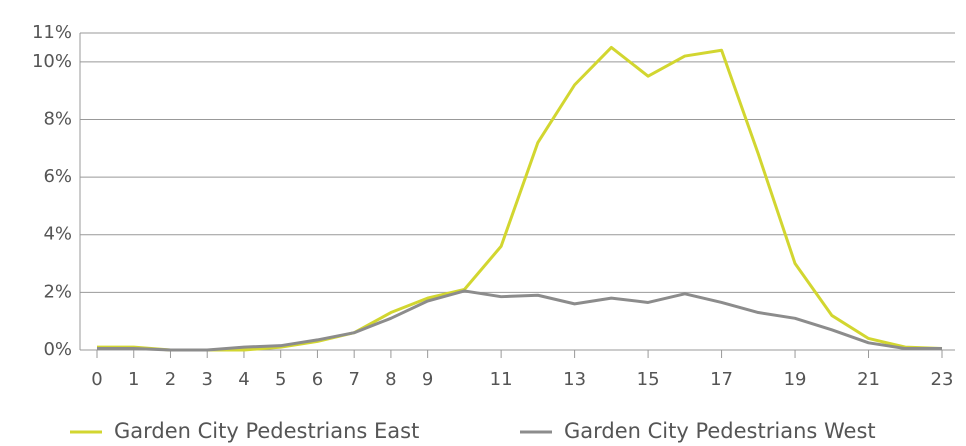  I want to click on y-tick-label: 10%, so click(52, 61).